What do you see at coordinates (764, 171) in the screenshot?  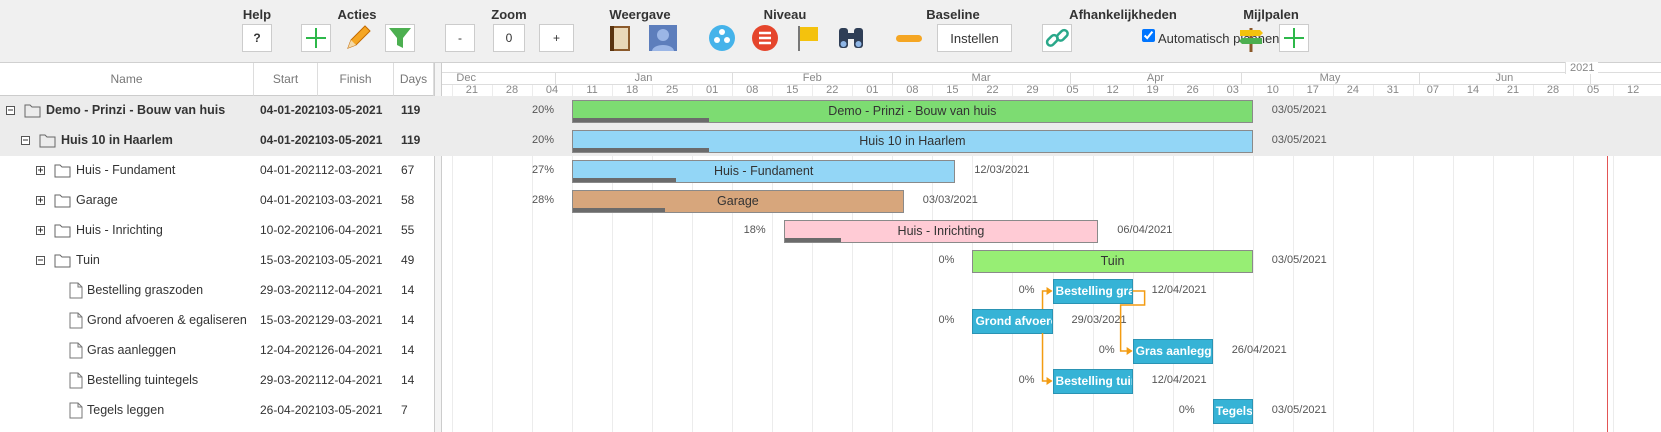 I see `task-bar: Huis - Fundament` at bounding box center [764, 171].